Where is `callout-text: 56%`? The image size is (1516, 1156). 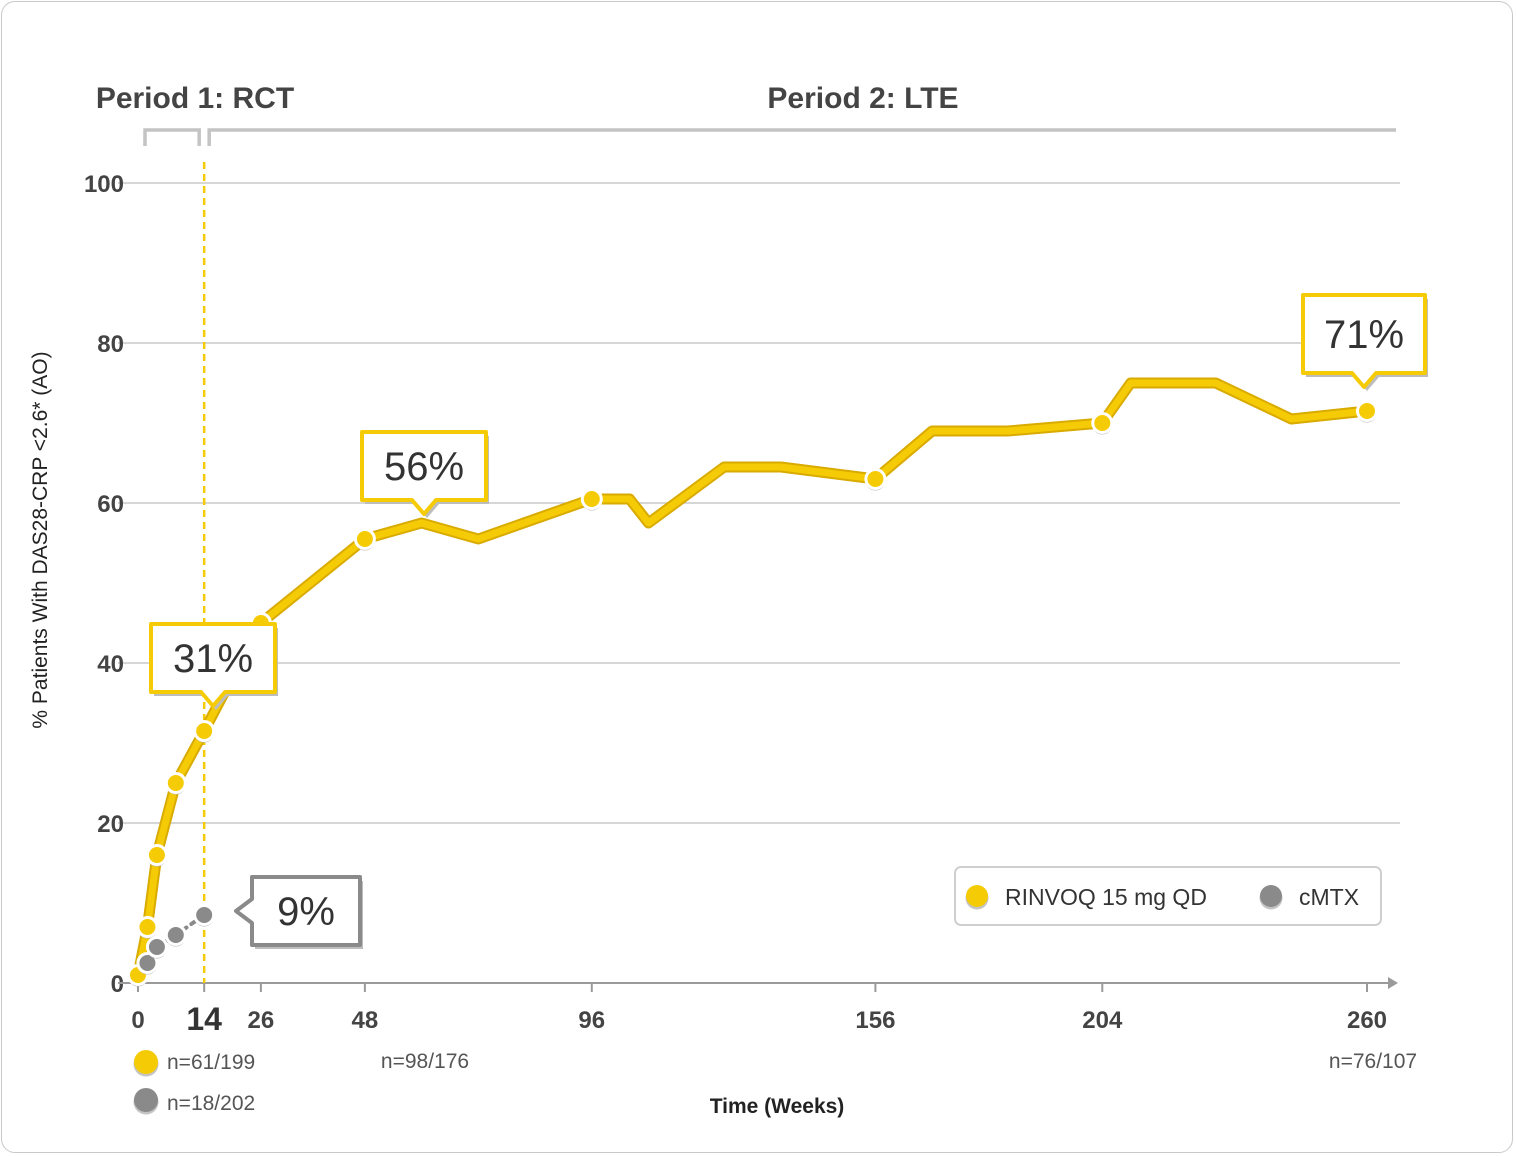 callout-text: 56% is located at coordinates (424, 467).